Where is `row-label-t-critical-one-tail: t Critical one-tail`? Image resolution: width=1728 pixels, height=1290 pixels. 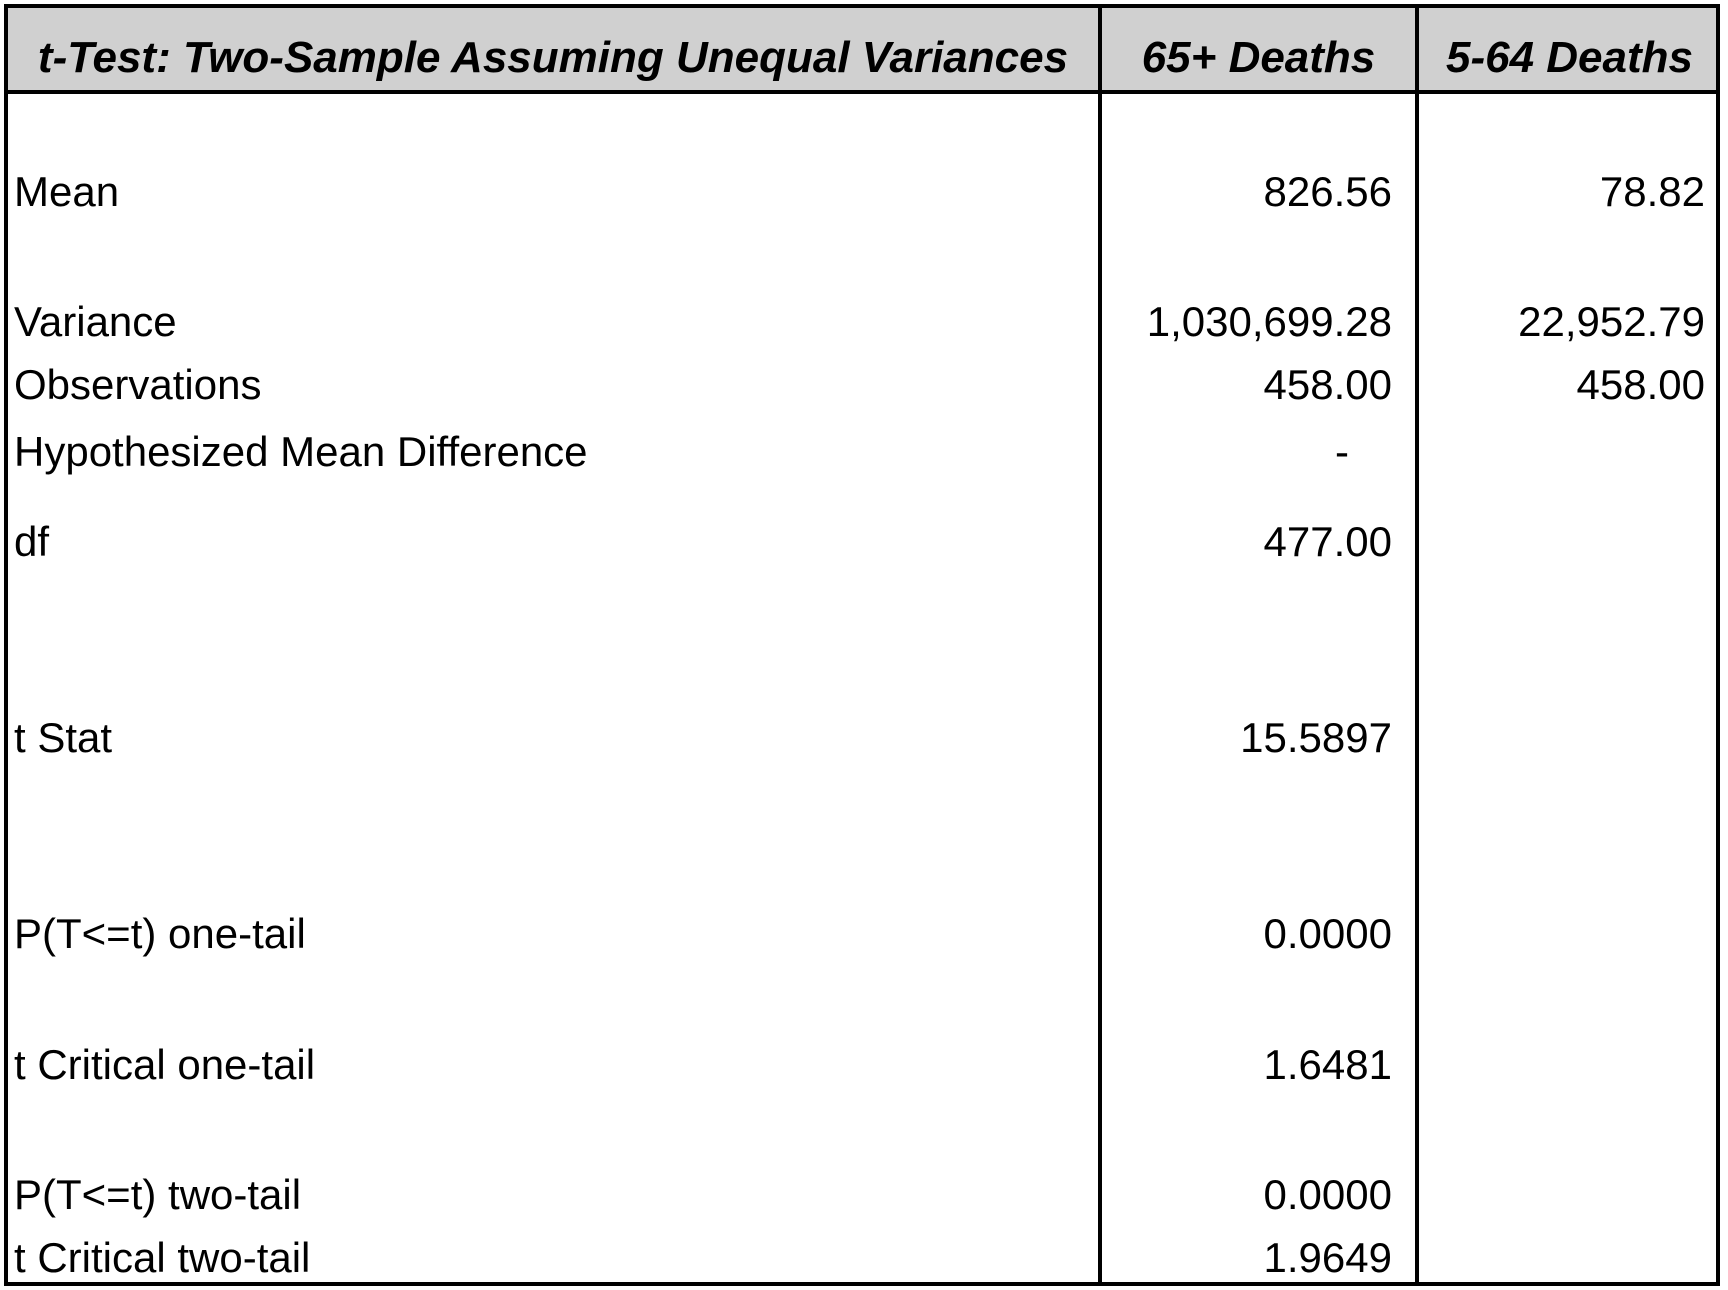
row-label-t-critical-one-tail: t Critical one-tail is located at coordinates (165, 1064).